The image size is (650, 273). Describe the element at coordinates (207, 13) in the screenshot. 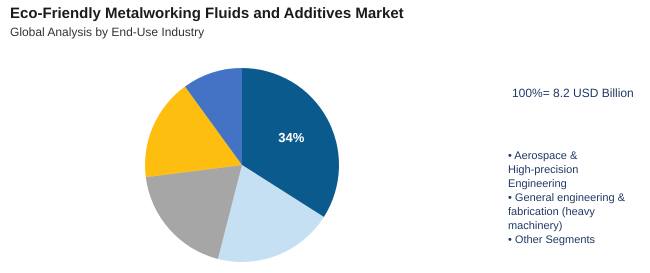

I see `chart-title: Eco-Friendly Metalworking Fluids and Additives Market` at that location.